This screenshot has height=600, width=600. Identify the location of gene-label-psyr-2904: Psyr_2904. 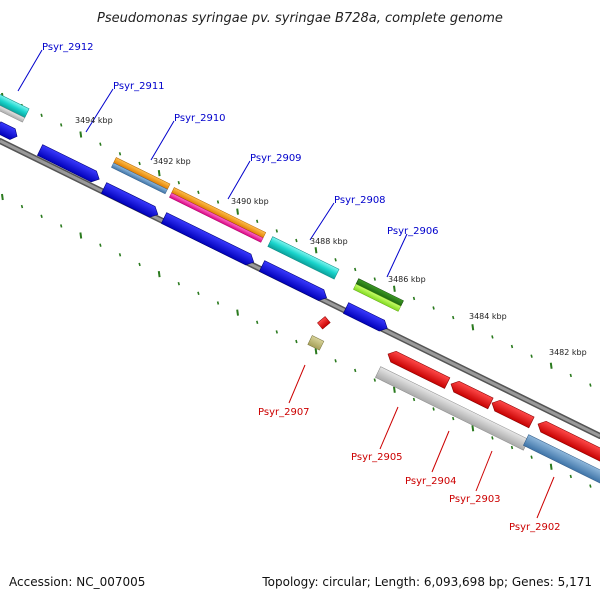
(431, 481).